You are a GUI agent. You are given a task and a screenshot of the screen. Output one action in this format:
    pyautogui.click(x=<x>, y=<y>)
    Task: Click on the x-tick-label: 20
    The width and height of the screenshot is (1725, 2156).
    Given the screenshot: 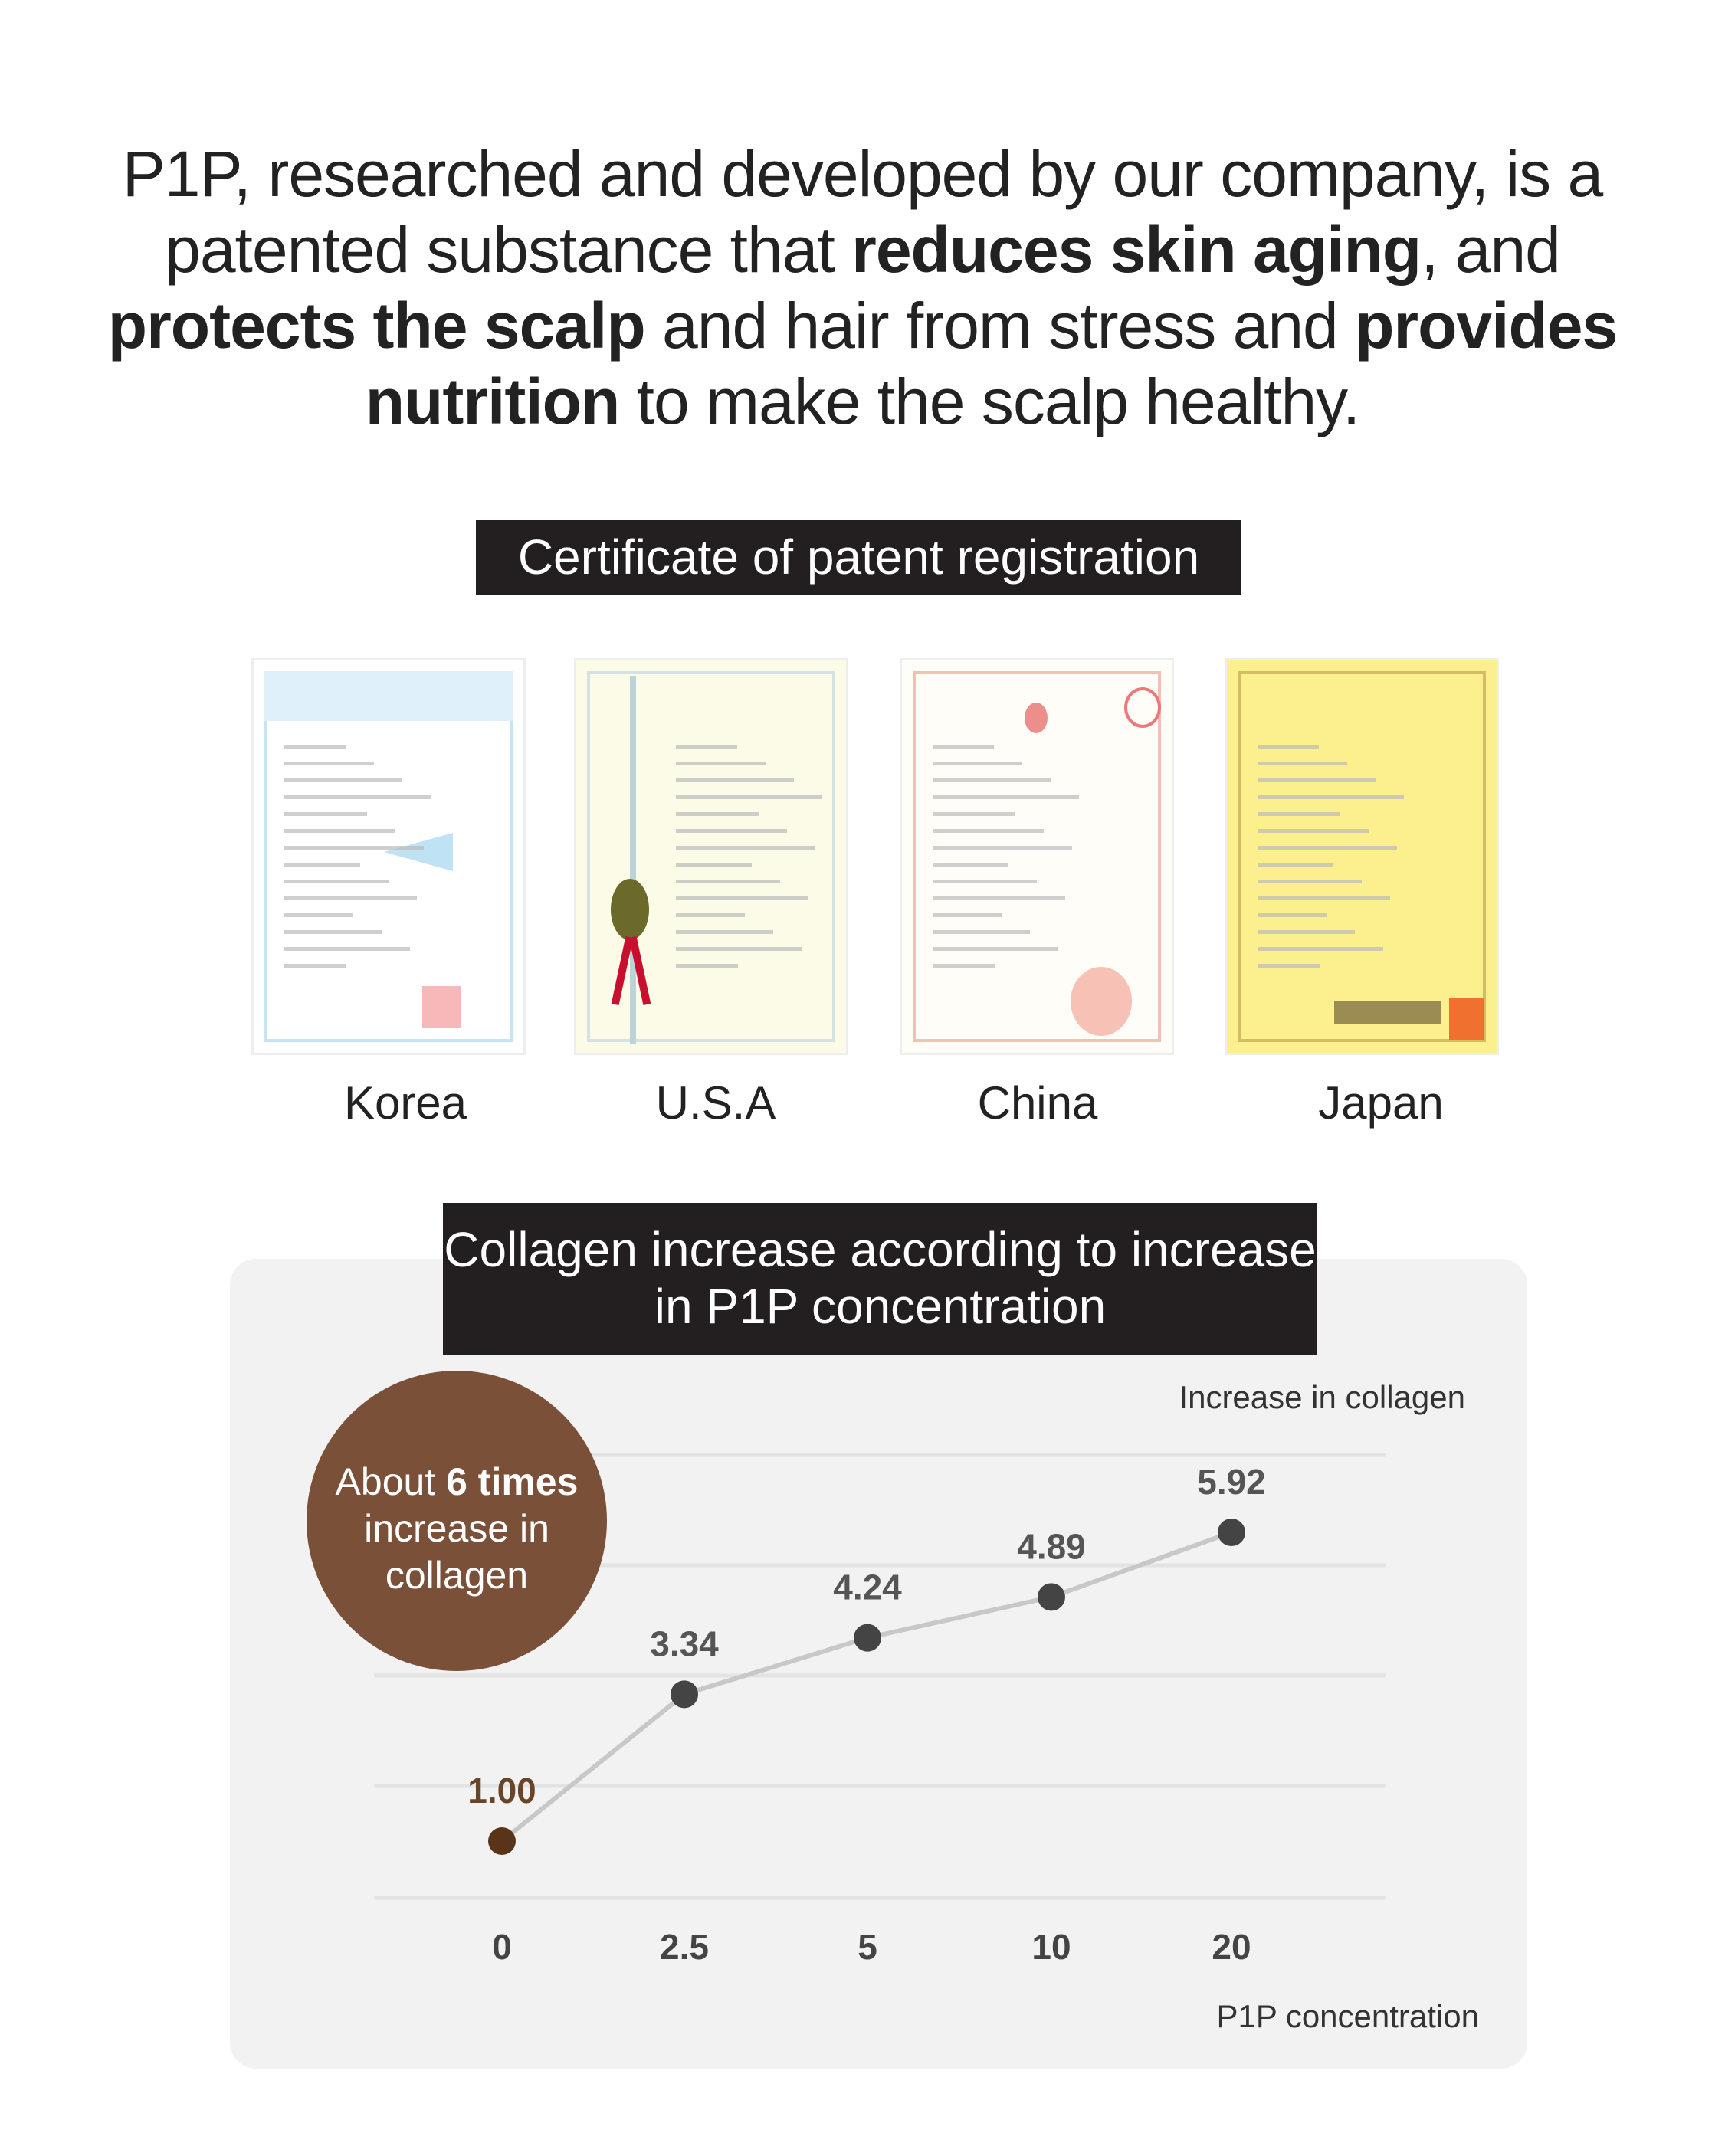 What is the action you would take?
    pyautogui.click(x=1231, y=1947)
    